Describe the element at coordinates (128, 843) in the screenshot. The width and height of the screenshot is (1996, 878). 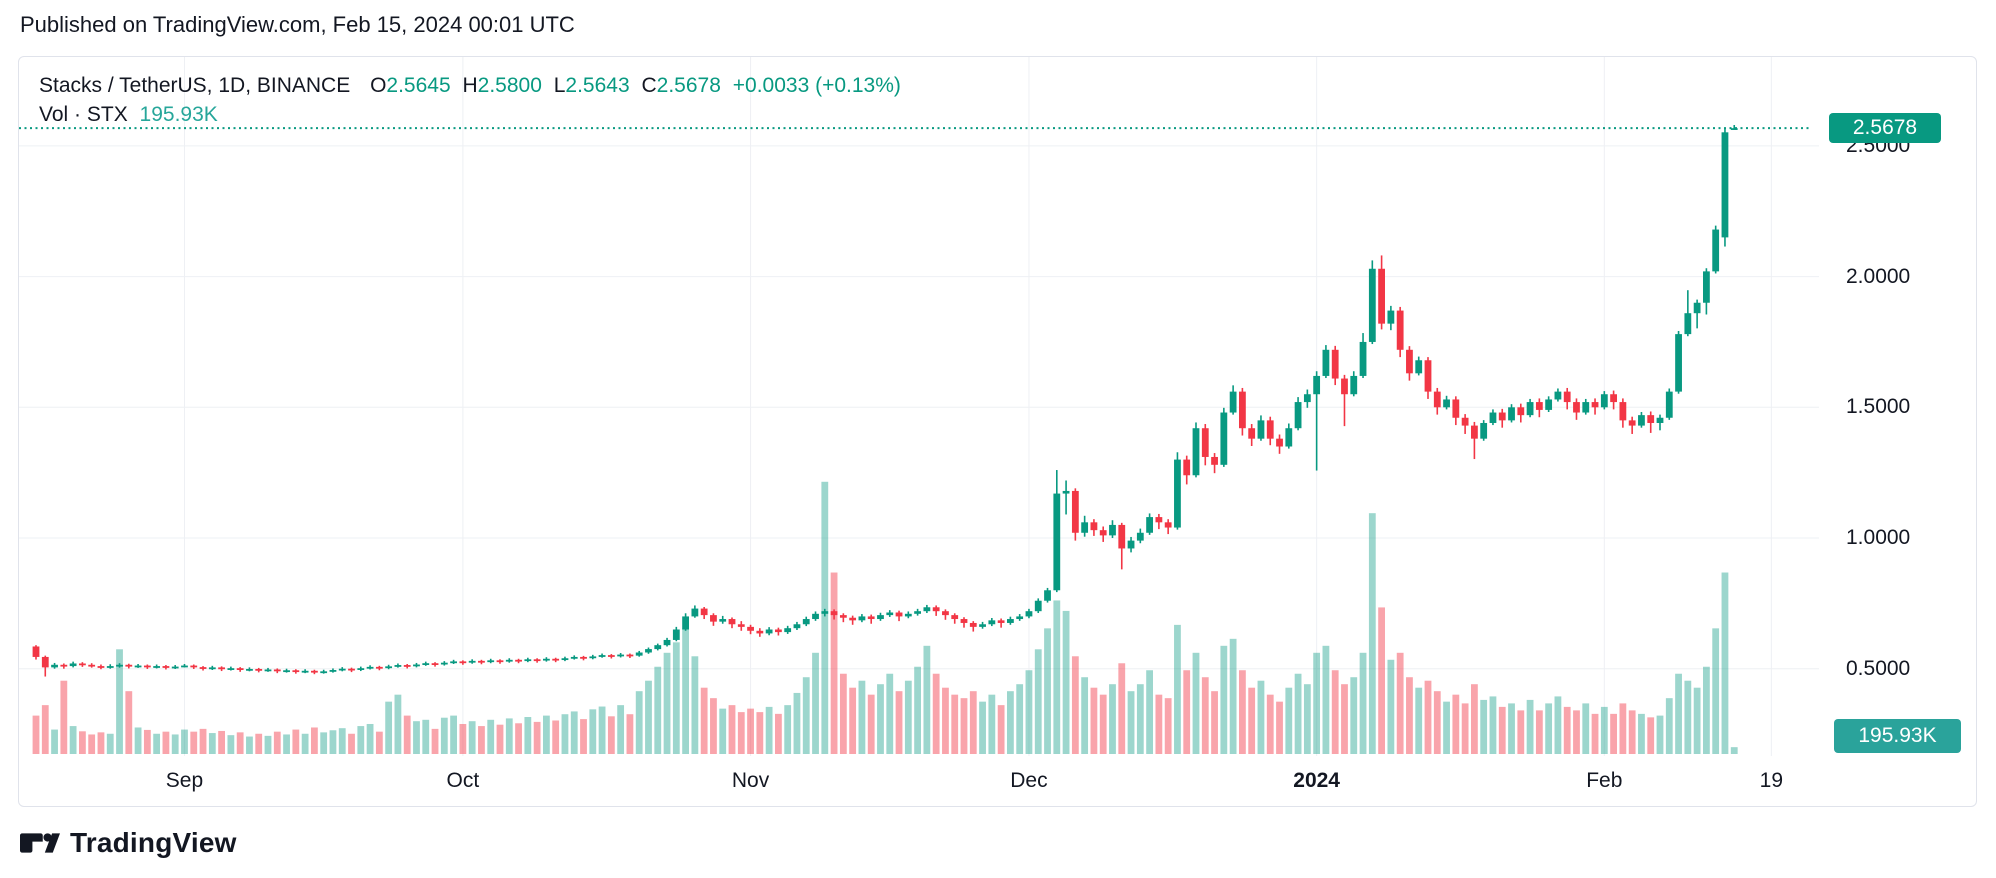
I see `tradingview-footer: TradingView` at that location.